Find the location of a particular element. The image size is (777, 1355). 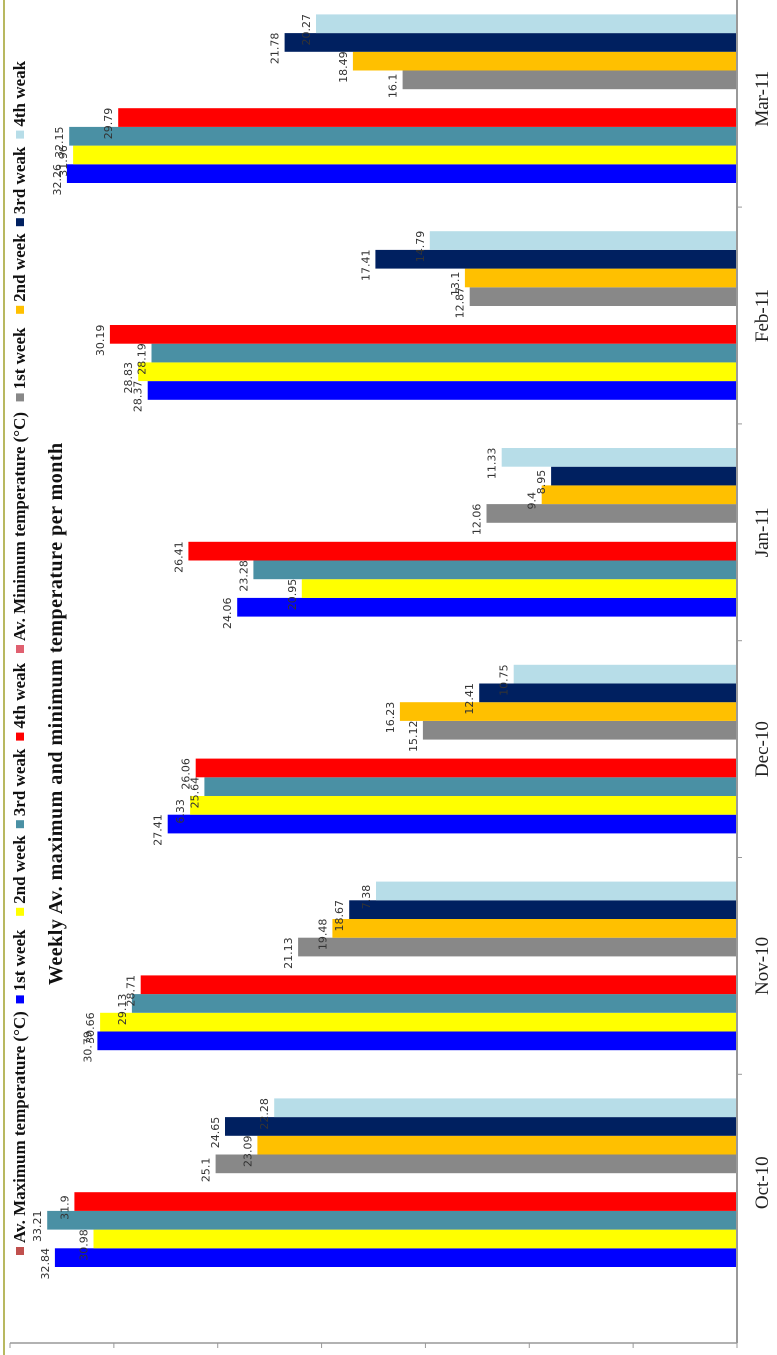

data-label: 25.64 is located at coordinates (194, 793).